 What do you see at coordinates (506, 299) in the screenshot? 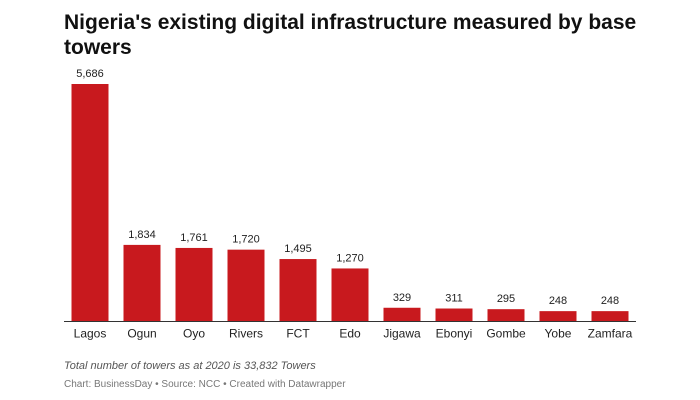
I see `value-label-gombe: 295` at bounding box center [506, 299].